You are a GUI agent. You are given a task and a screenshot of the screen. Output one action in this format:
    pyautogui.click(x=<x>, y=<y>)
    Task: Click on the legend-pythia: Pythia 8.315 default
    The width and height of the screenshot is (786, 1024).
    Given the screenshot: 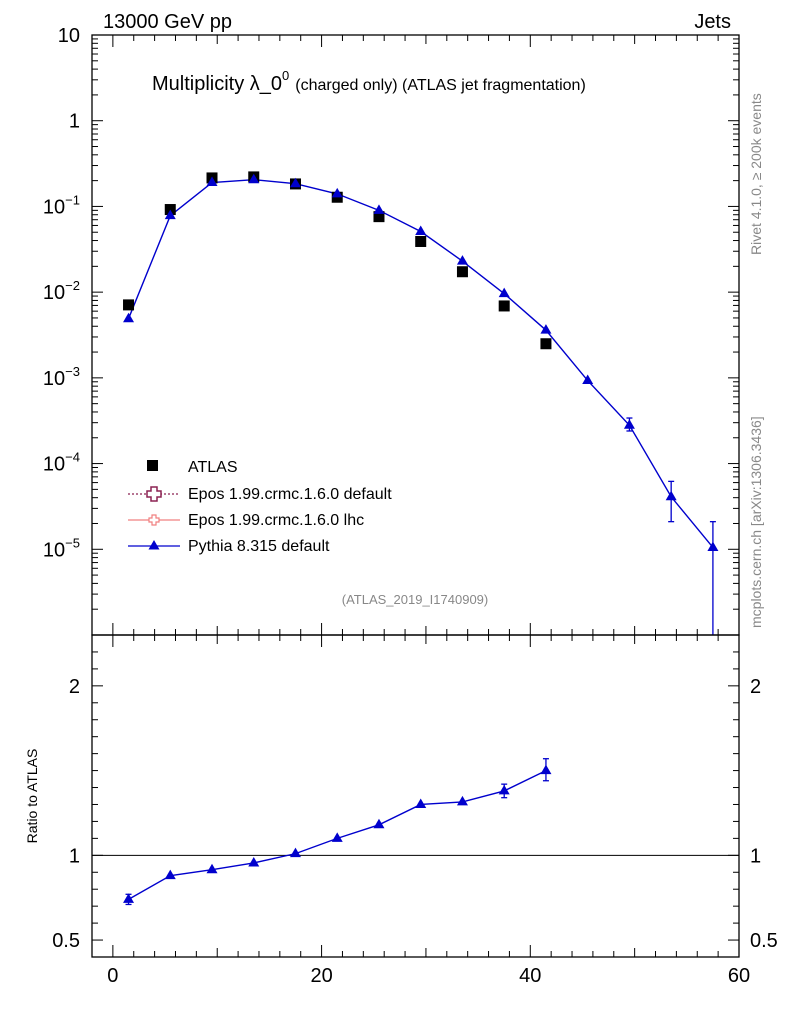 What is the action you would take?
    pyautogui.click(x=229, y=546)
    